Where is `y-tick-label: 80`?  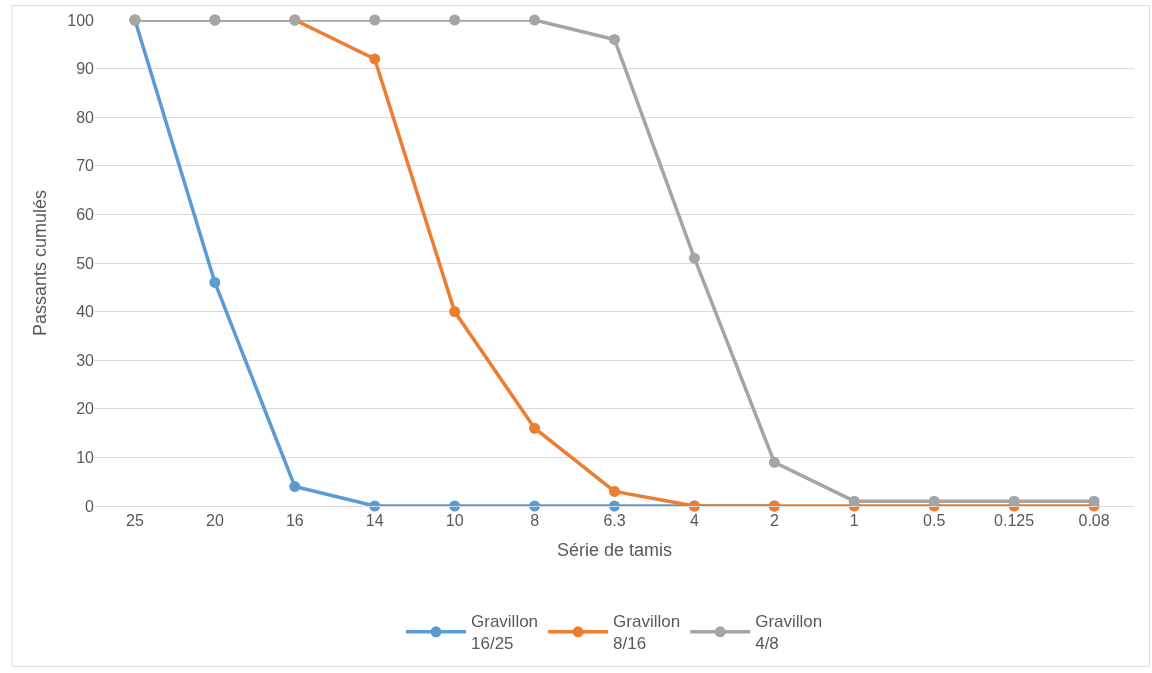 y-tick-label: 80 is located at coordinates (85, 117).